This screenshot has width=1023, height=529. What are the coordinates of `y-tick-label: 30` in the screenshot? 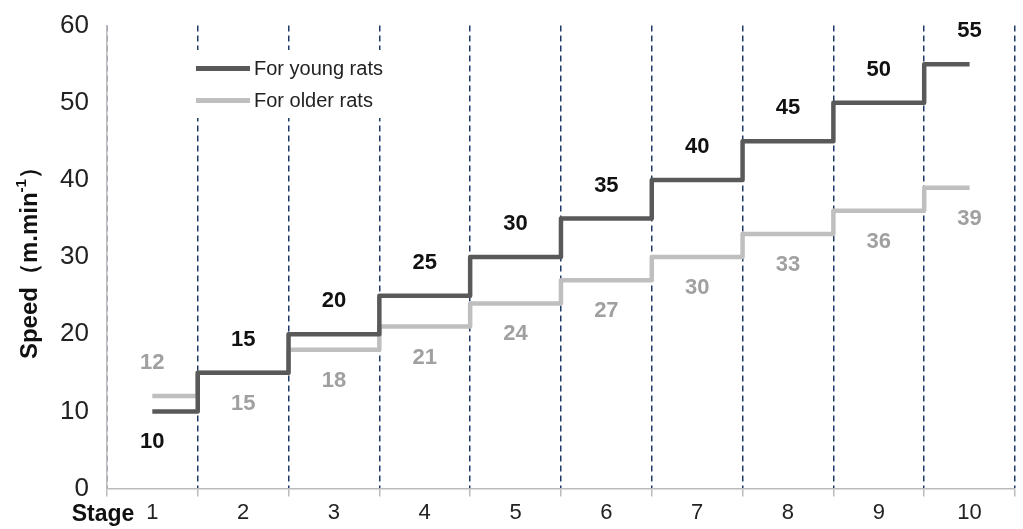 It's located at (74, 255).